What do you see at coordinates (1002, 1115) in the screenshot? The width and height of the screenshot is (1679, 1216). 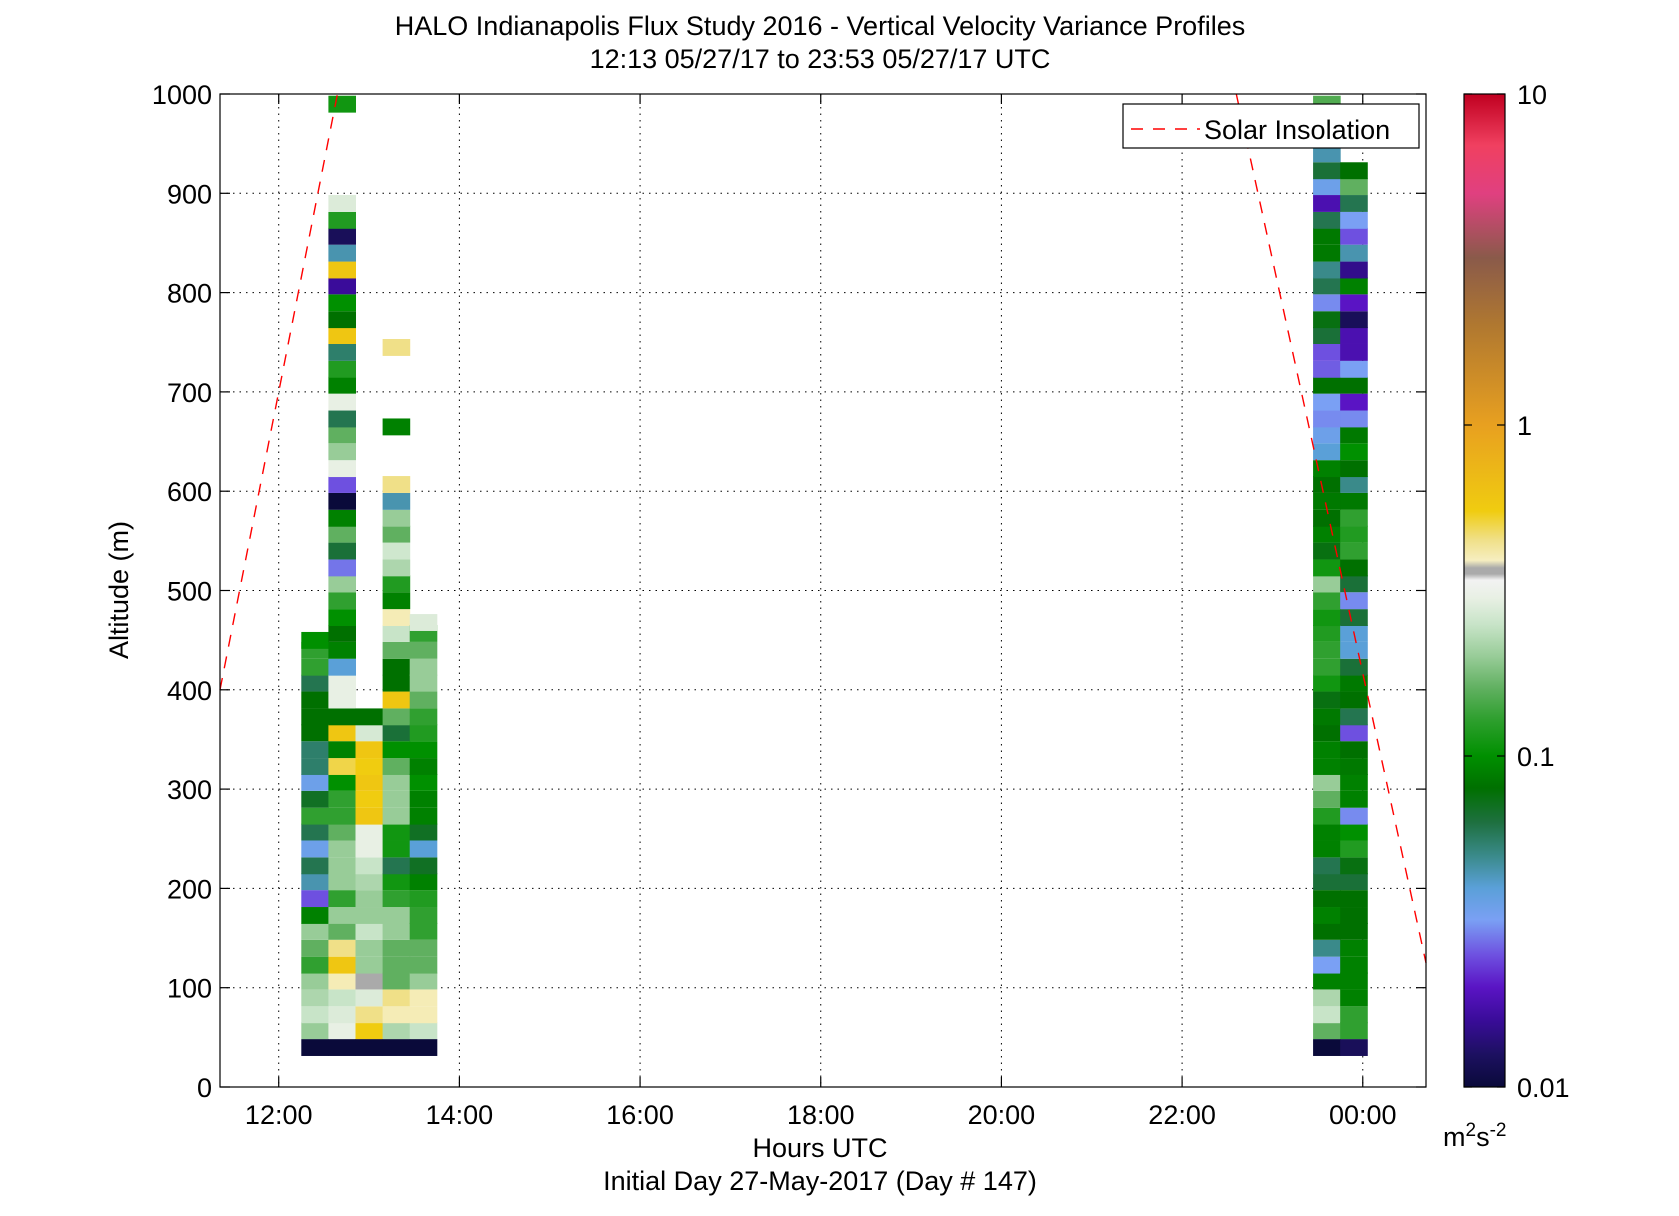 I see `x-tick-label: 20:00` at bounding box center [1002, 1115].